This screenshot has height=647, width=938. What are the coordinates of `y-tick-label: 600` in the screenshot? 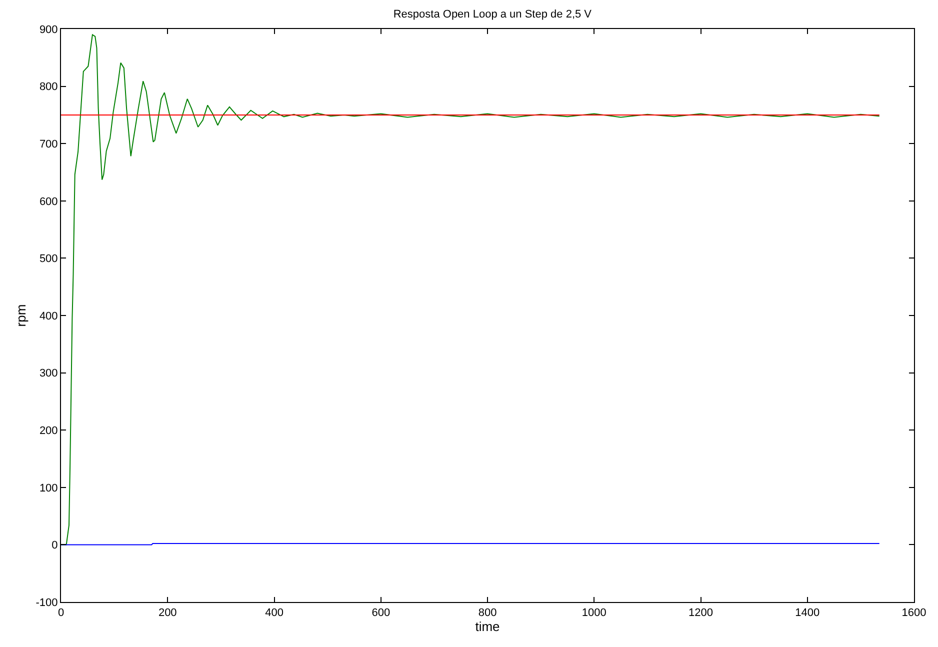 It's located at (48, 202).